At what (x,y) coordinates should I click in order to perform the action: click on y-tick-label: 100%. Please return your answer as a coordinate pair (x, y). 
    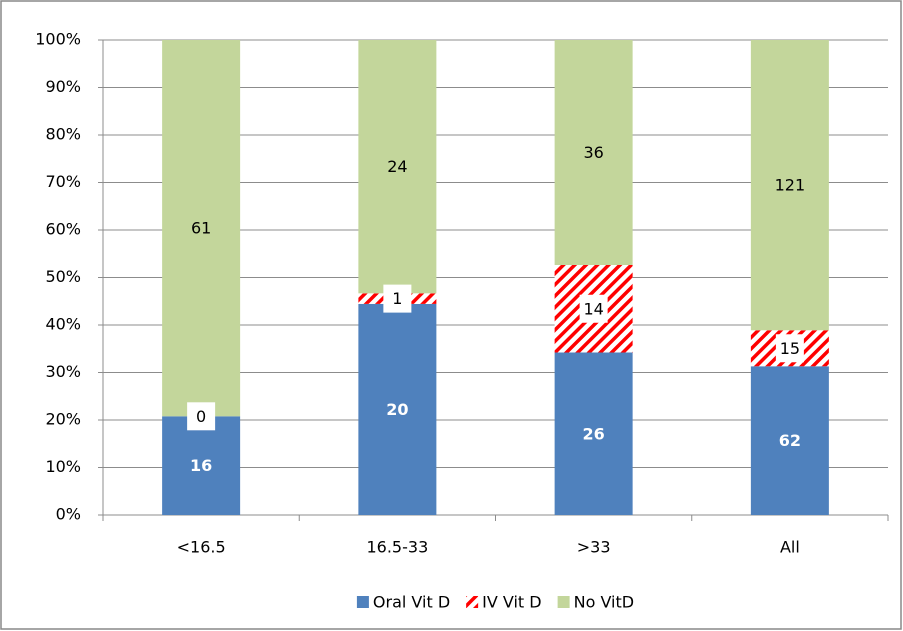
    Looking at the image, I should click on (58, 39).